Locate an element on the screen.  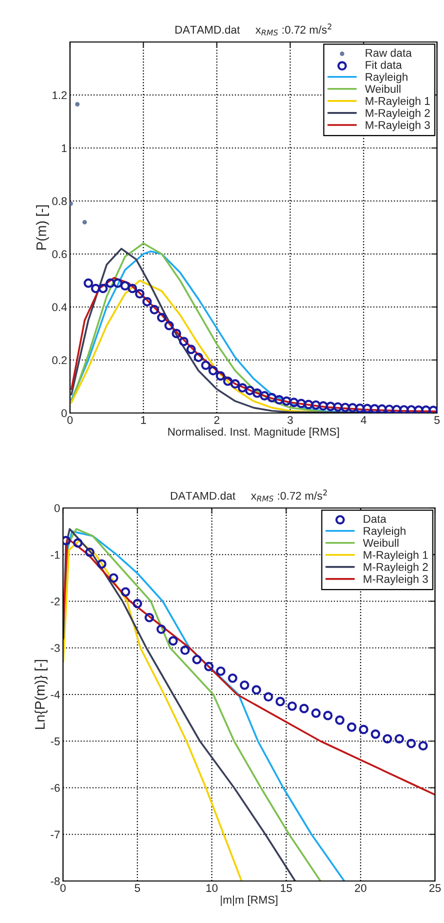
y-tick-label: 1 is located at coordinates (64, 148).